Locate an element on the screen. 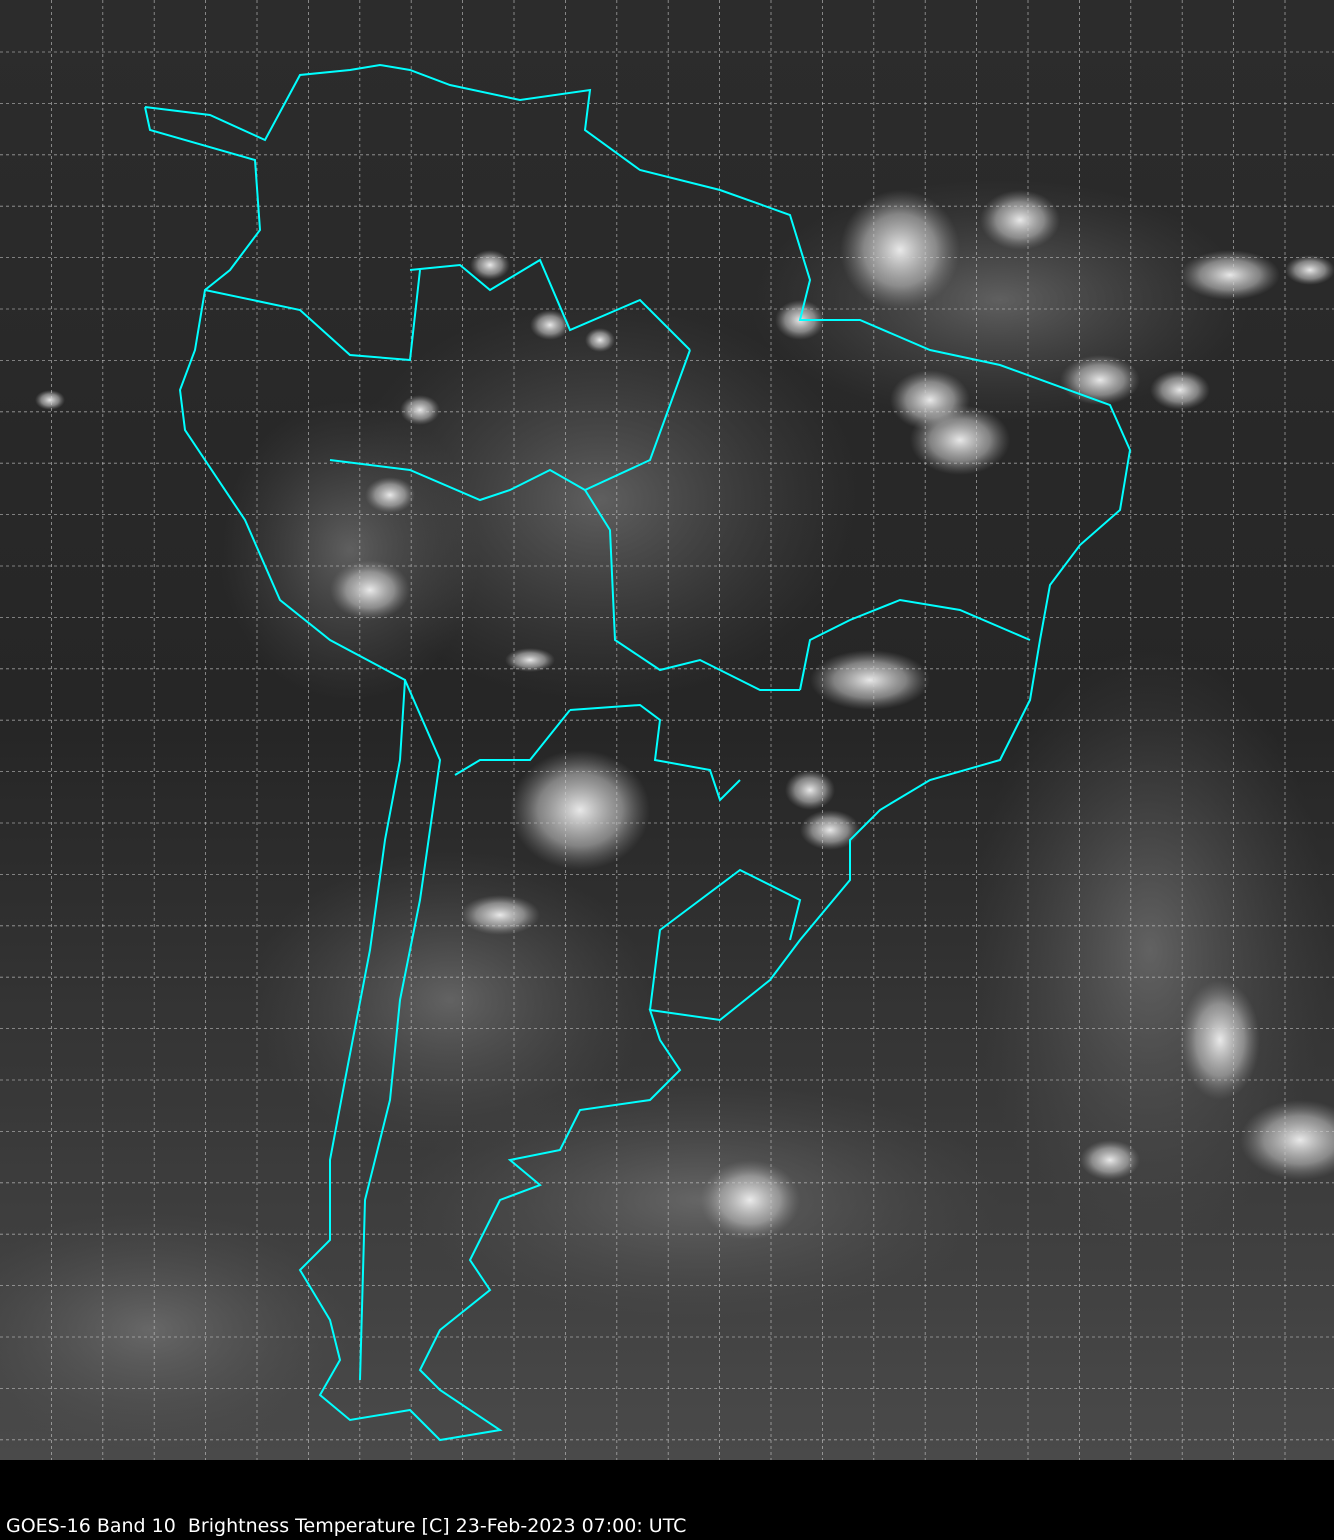  border-argentina-north is located at coordinates (512, 742).